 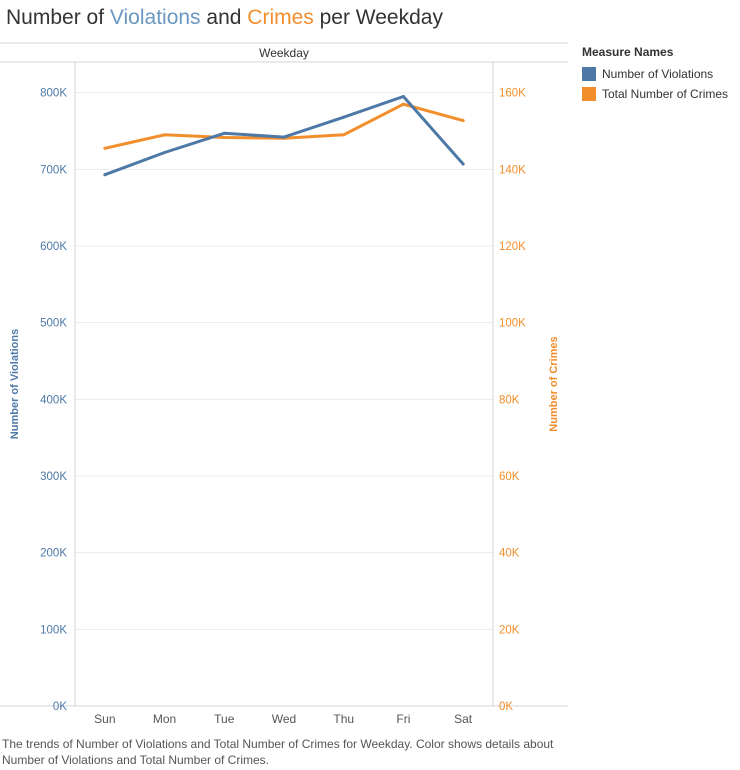 I want to click on y-left-tick-label: 400K, so click(x=53, y=400).